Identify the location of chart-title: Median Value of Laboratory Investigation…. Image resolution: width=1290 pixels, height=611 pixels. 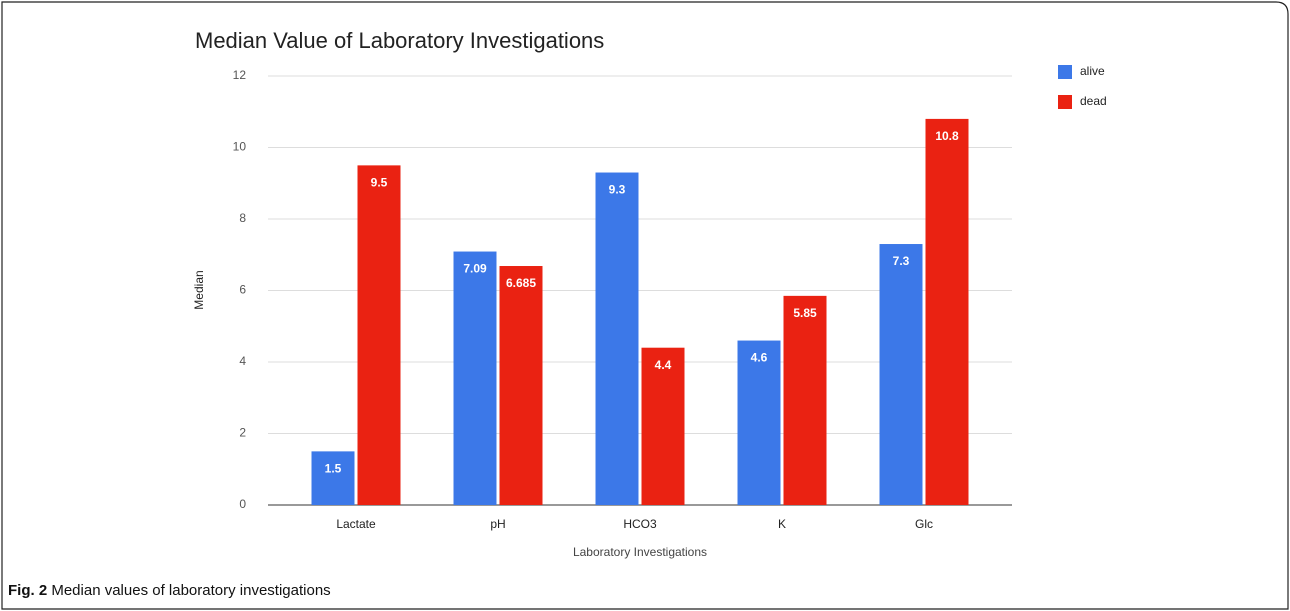
(399, 40).